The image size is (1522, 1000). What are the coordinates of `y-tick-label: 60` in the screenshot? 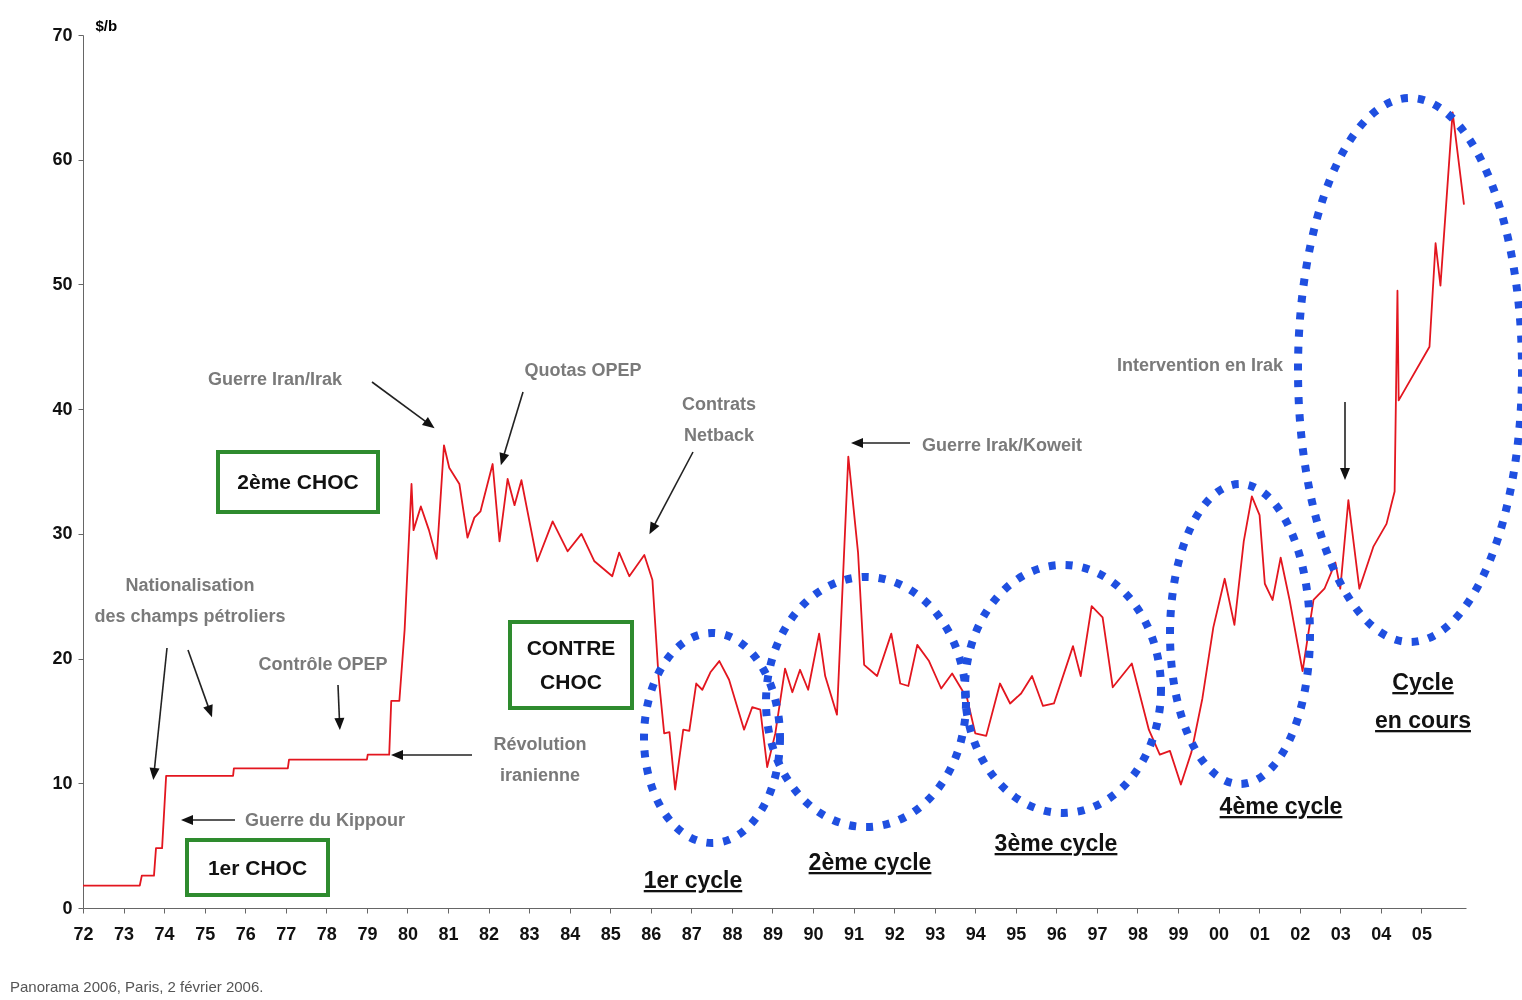 It's located at (62, 159).